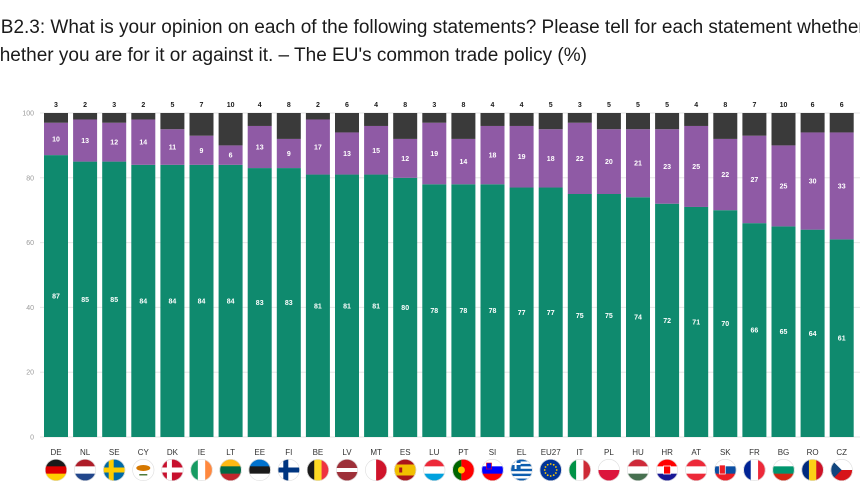 The height and width of the screenshot is (487, 860). What do you see at coordinates (550, 312) in the screenshot?
I see `bar-for-eu27` at bounding box center [550, 312].